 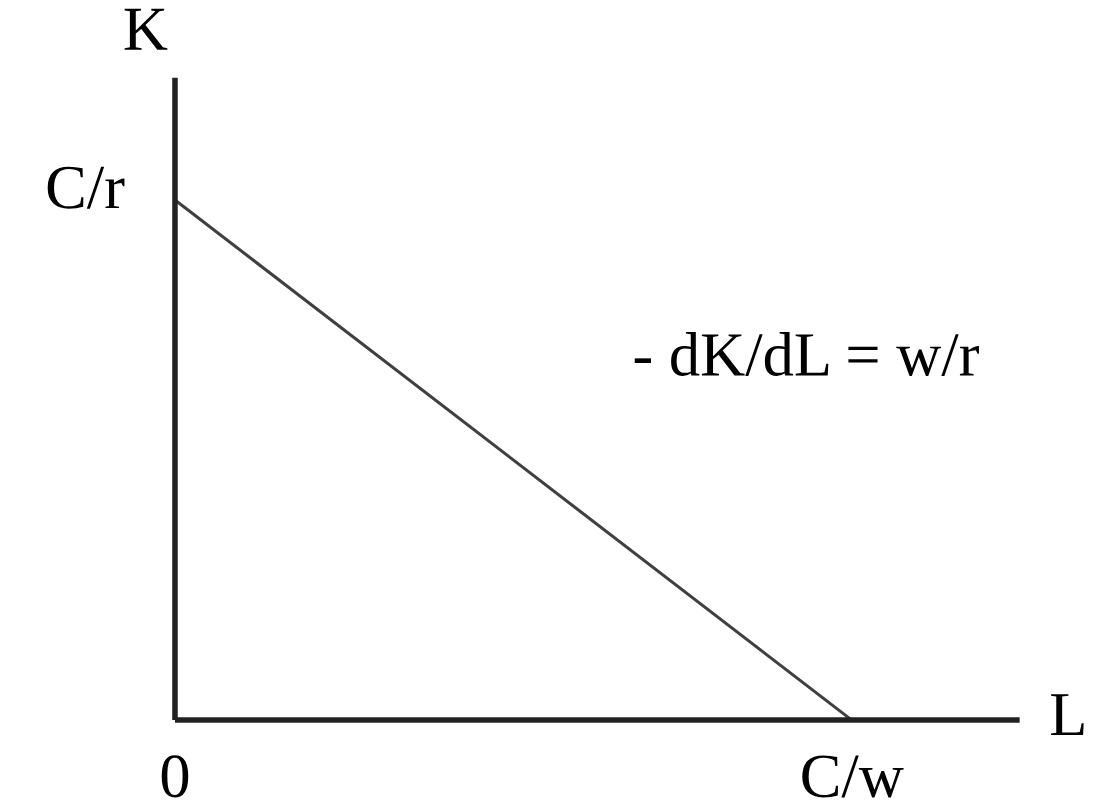 I want to click on annotation: - dK/dL = w/r, so click(x=806, y=354).